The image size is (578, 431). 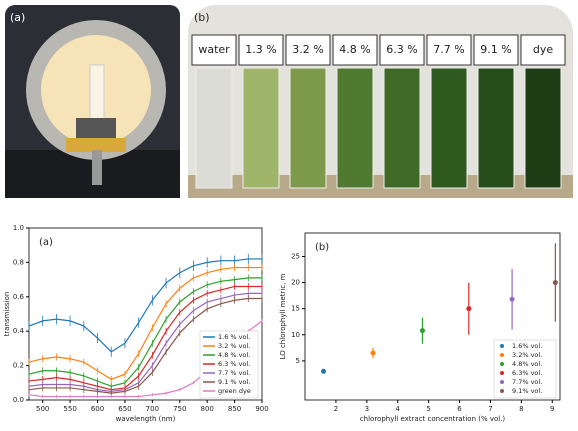 I want to click on x-tick-label: 850, so click(x=234, y=409).